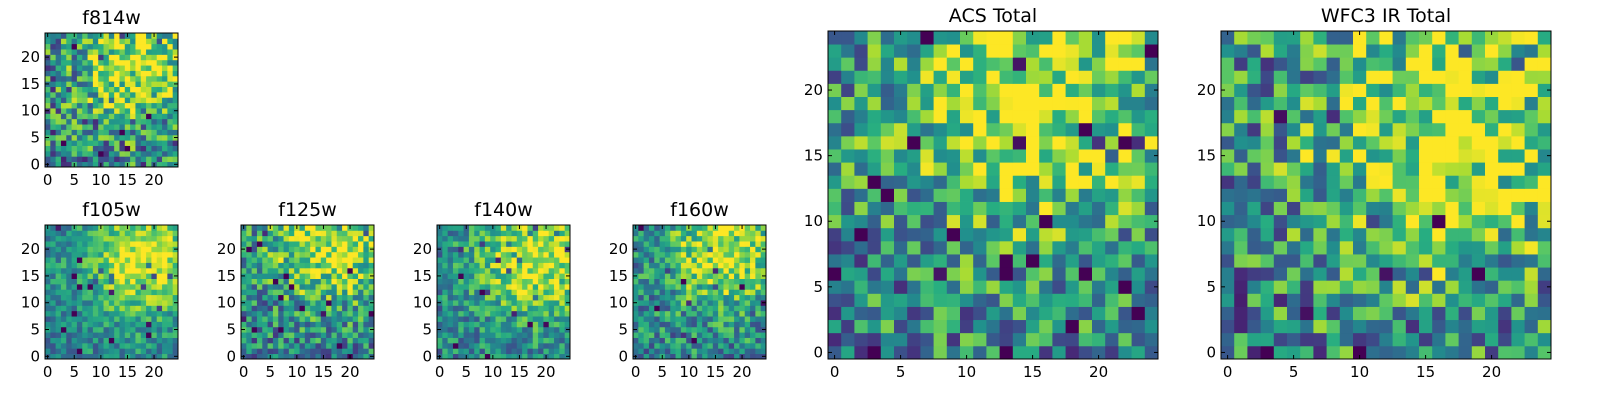  What do you see at coordinates (111, 100) in the screenshot?
I see `plot-frame` at bounding box center [111, 100].